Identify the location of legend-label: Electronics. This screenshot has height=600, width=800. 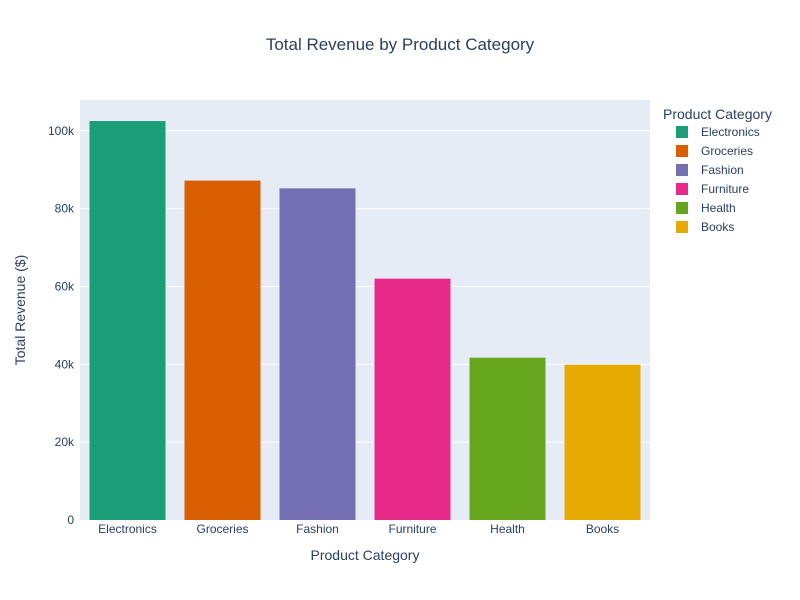
(730, 132).